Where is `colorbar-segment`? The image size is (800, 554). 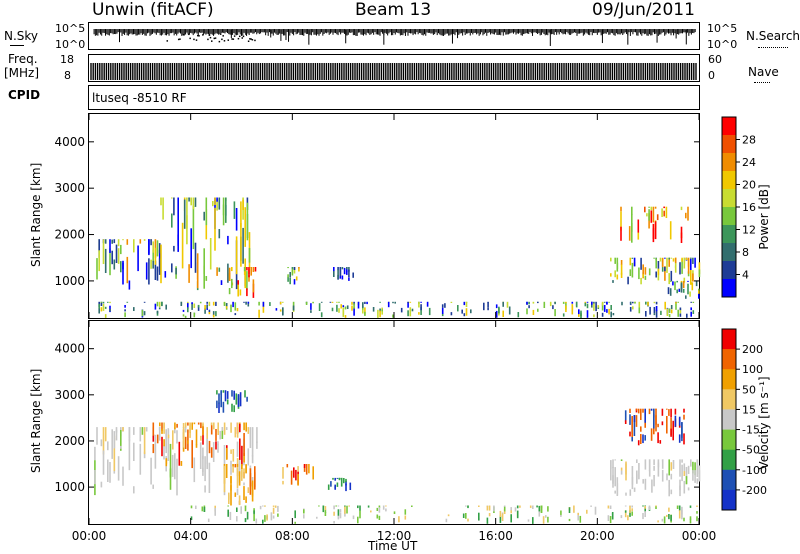 colorbar-segment is located at coordinates (729, 270).